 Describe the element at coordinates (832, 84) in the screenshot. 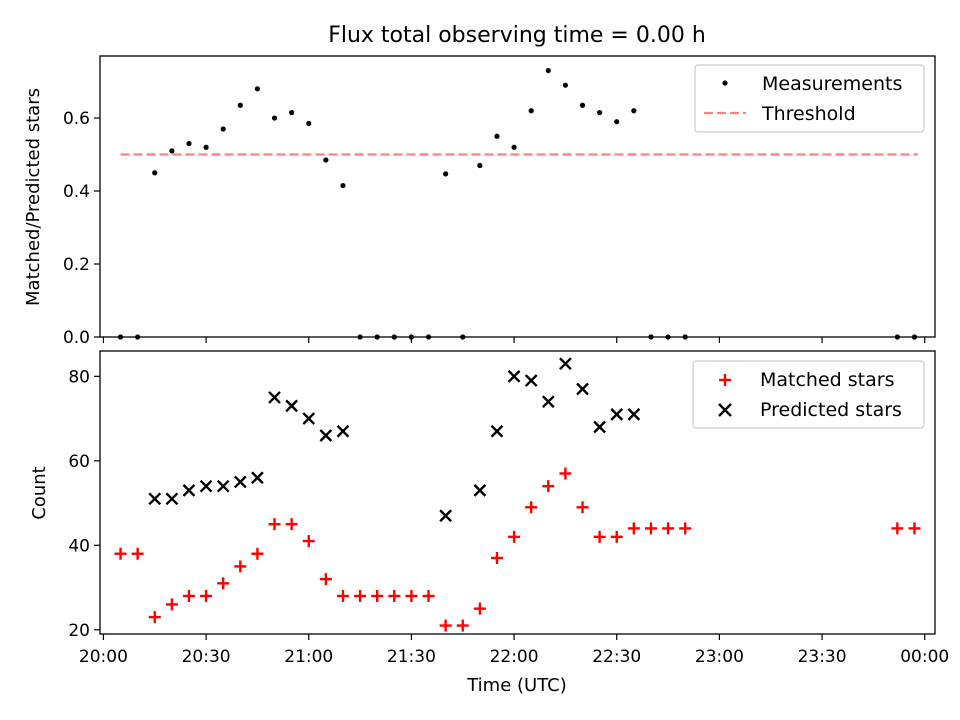

I see `legend-measurements-label: Measurements` at that location.